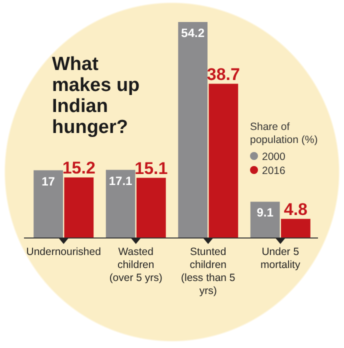  What do you see at coordinates (280, 258) in the screenshot?
I see `x-tick-label: Under 5 mortality` at bounding box center [280, 258].